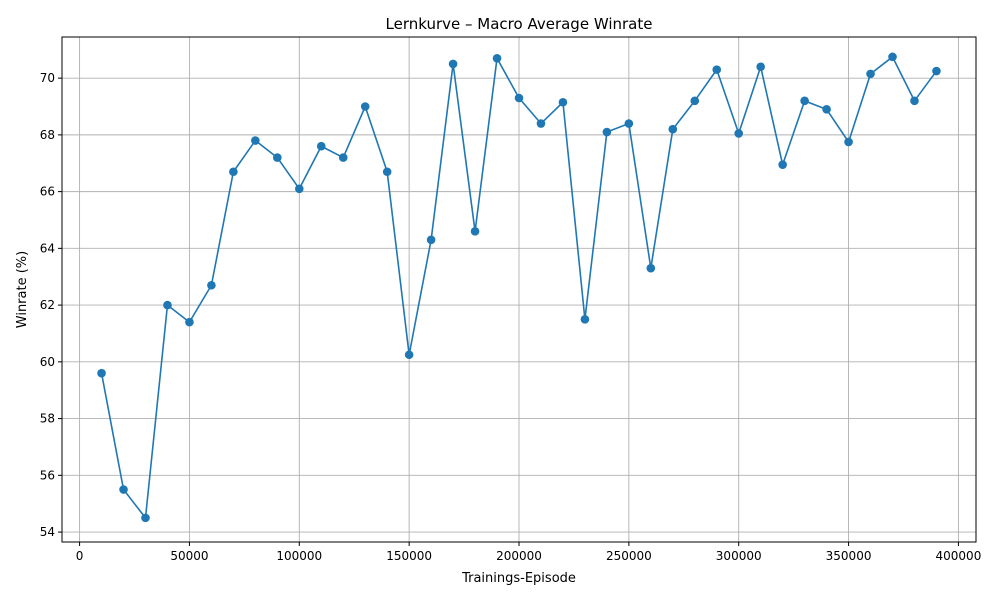 Image resolution: width=1000 pixels, height=600 pixels. What do you see at coordinates (47, 419) in the screenshot?
I see `y-tick-label: 58` at bounding box center [47, 419].